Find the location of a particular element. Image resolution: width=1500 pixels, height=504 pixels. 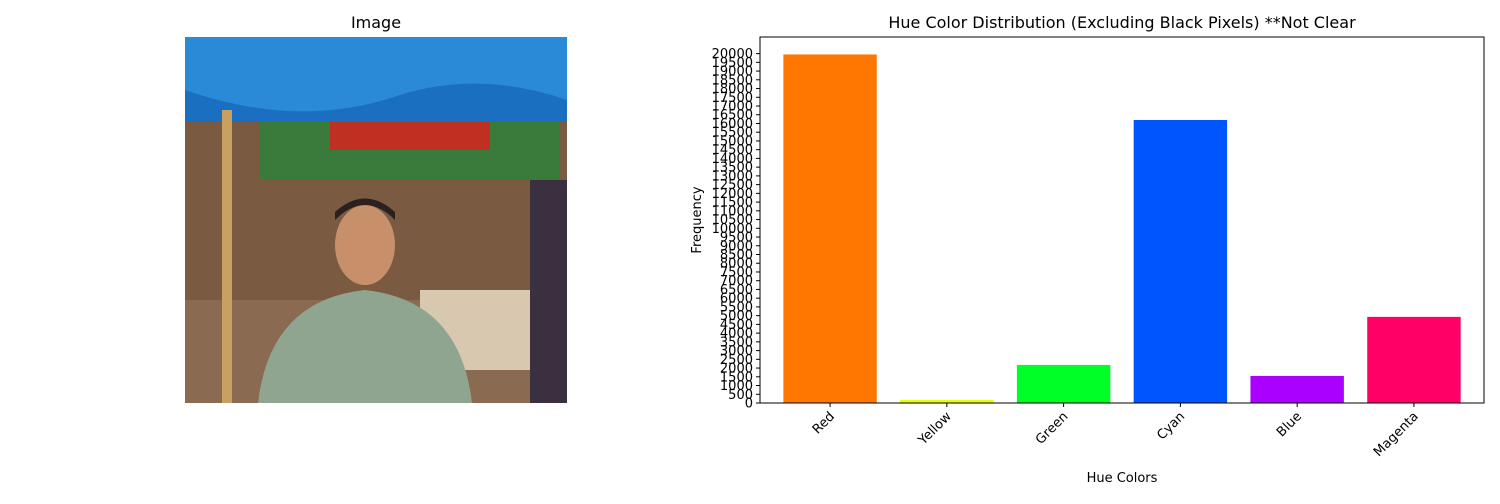

y-tick-label: 4000 is located at coordinates (736, 334).